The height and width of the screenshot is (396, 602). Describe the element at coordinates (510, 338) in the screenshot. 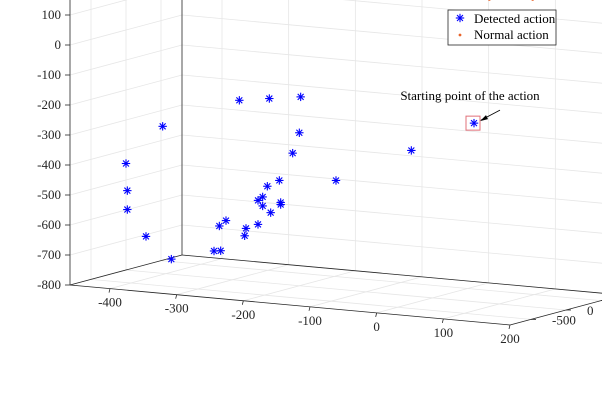

I see `x-tick-label: 200` at that location.